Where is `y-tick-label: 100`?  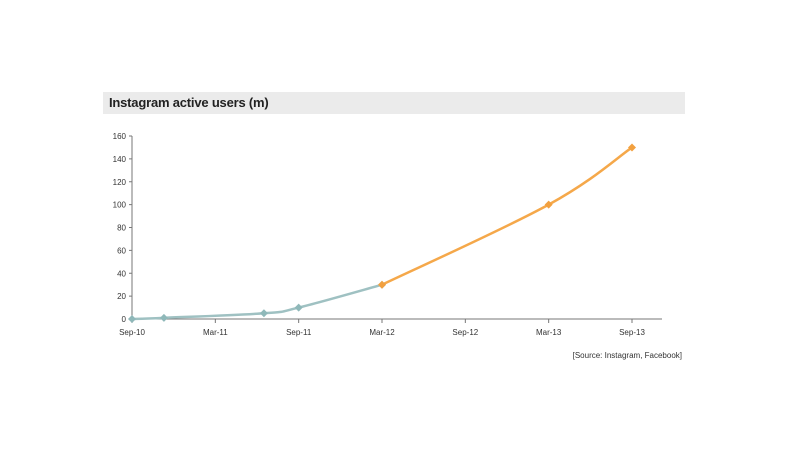
y-tick-label: 100 is located at coordinates (120, 205).